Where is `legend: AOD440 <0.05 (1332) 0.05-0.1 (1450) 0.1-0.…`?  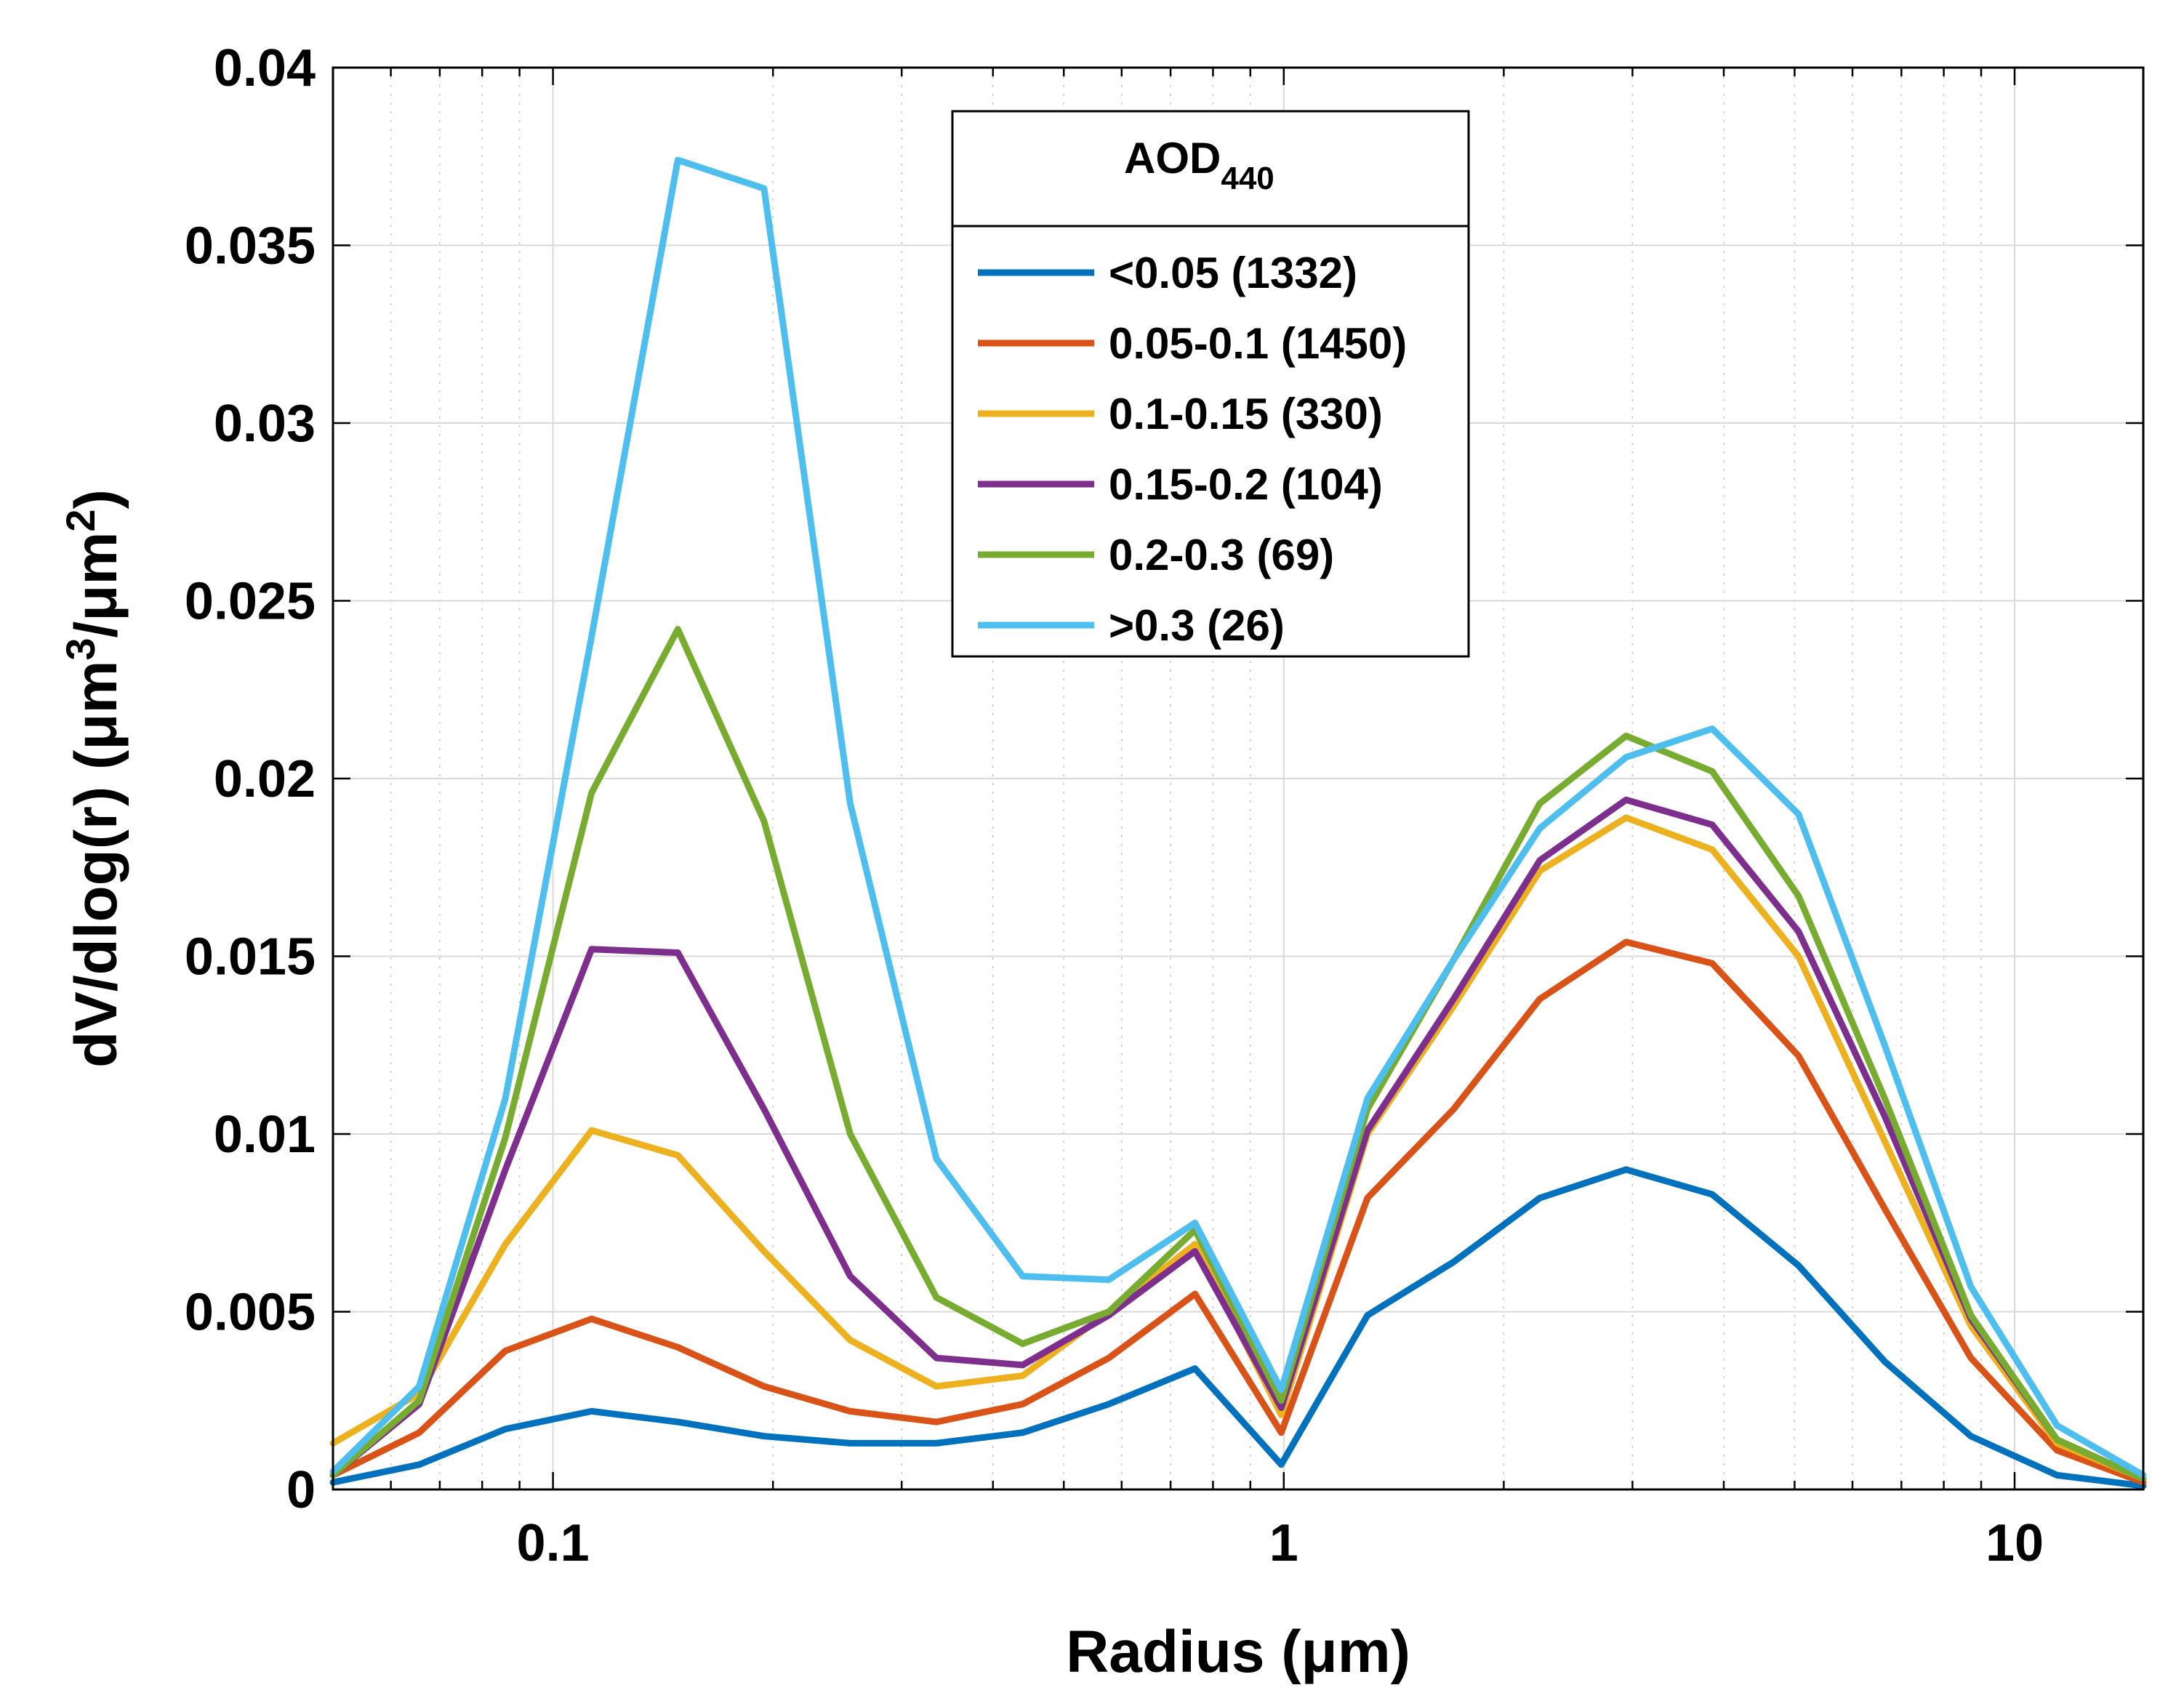 legend: AOD440 <0.05 (1332) 0.05-0.1 (1450) 0.1-0.… is located at coordinates (1210, 384).